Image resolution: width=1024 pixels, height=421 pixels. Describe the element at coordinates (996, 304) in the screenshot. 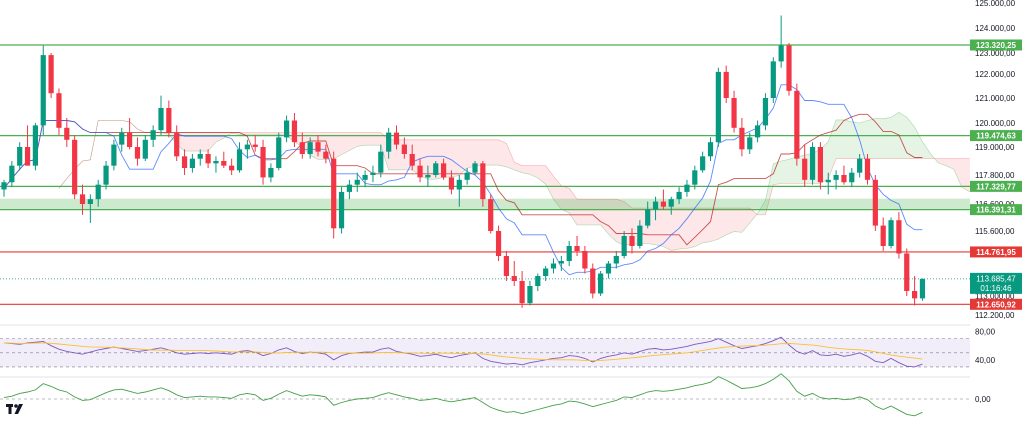

I see `level-label: 112.650,92` at that location.